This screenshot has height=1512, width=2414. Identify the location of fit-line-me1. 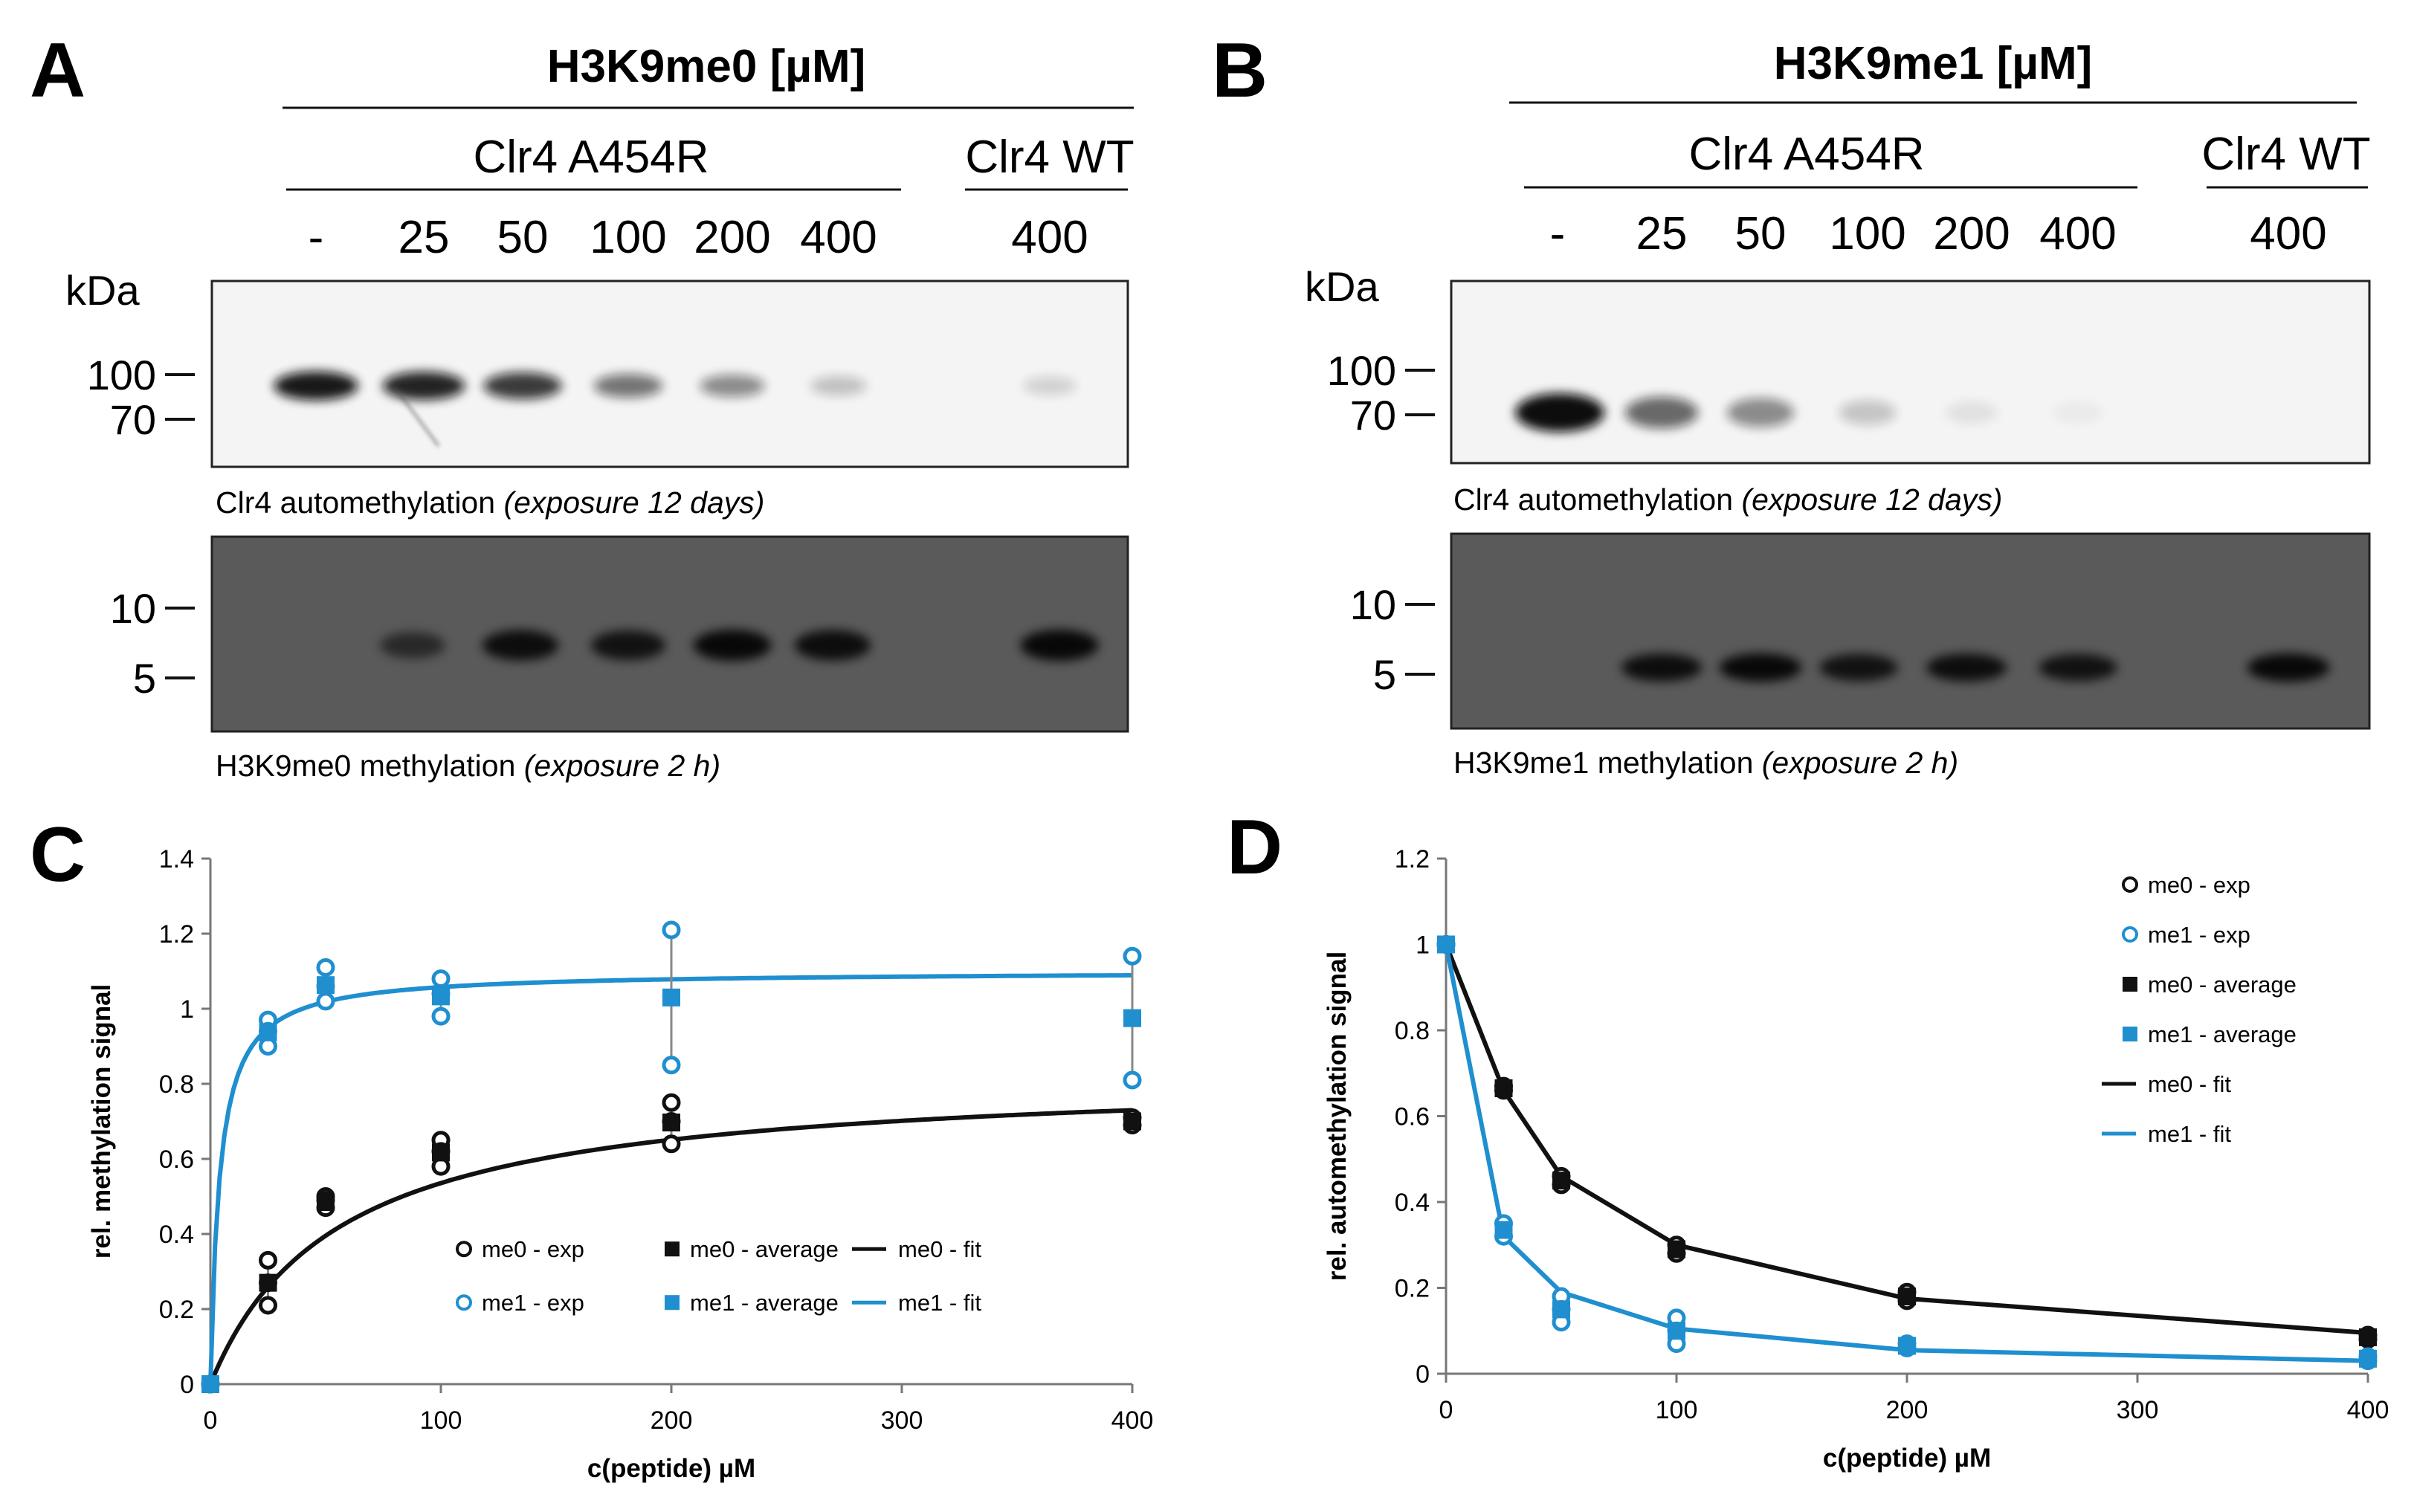
(1906, 1153).